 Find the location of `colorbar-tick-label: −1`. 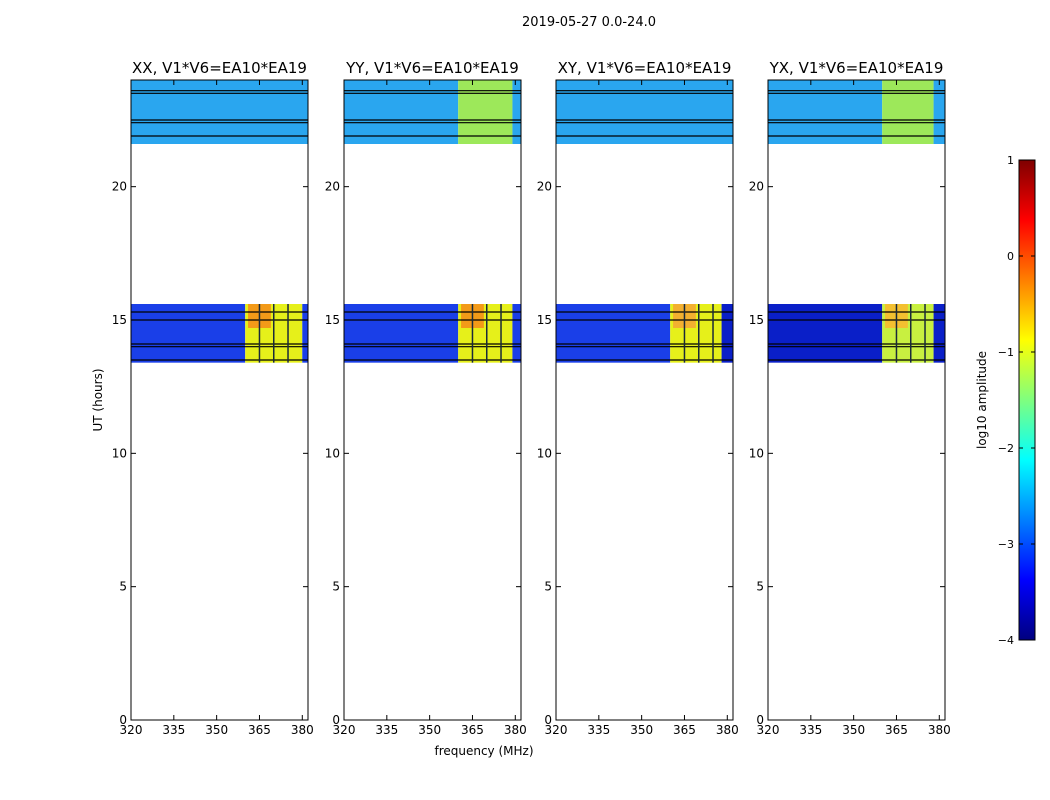

colorbar-tick-label: −1 is located at coordinates (1006, 352).